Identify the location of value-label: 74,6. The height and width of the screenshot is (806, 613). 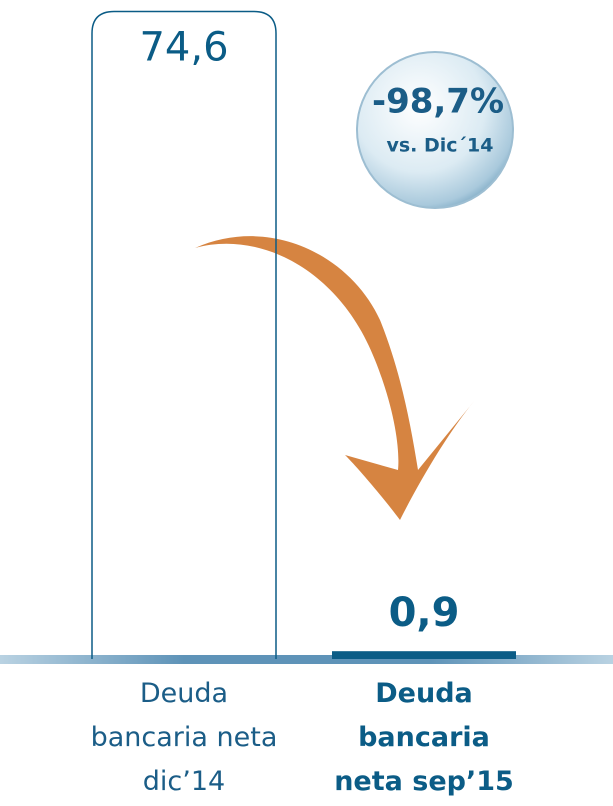
(183, 47).